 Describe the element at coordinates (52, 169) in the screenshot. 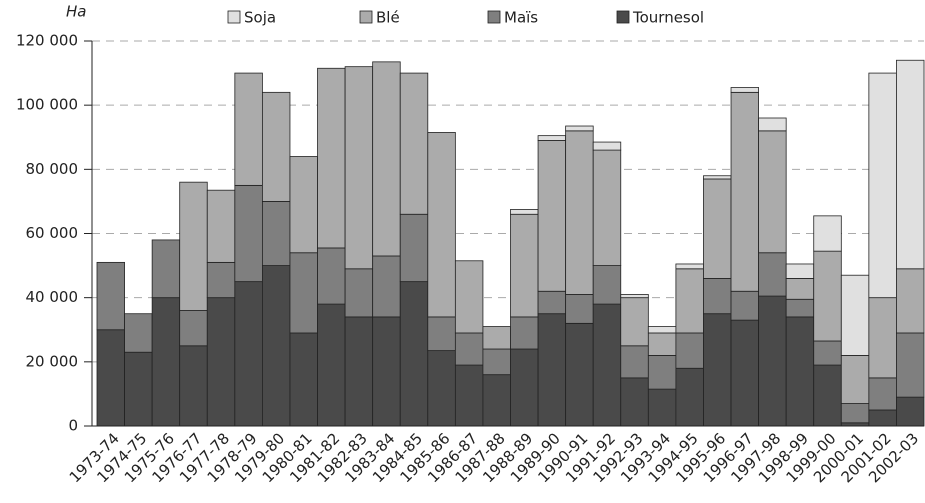

I see `y-tick-label: 80 000` at that location.